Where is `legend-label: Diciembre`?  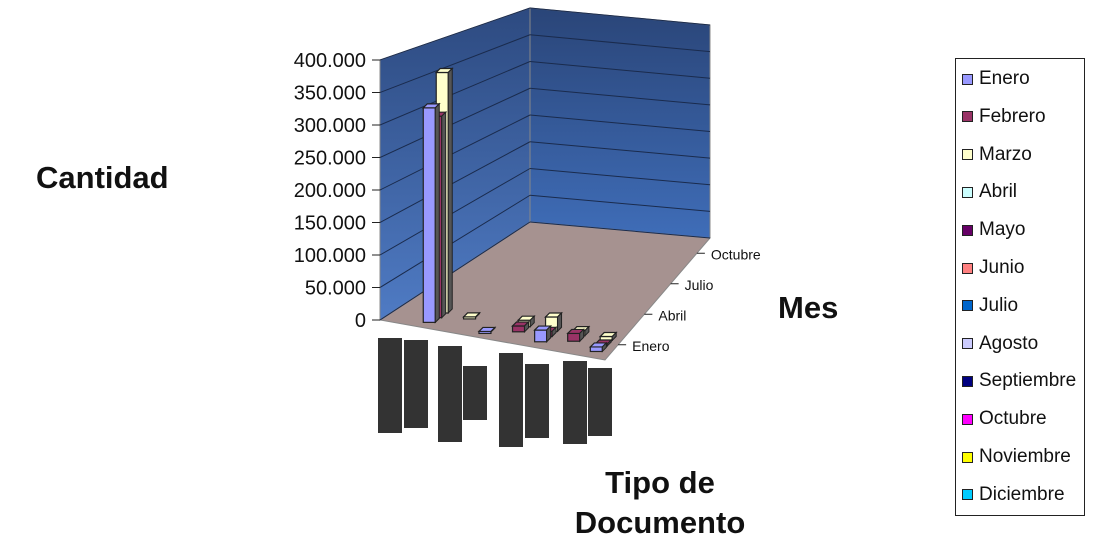
legend-label: Diciembre is located at coordinates (1022, 494).